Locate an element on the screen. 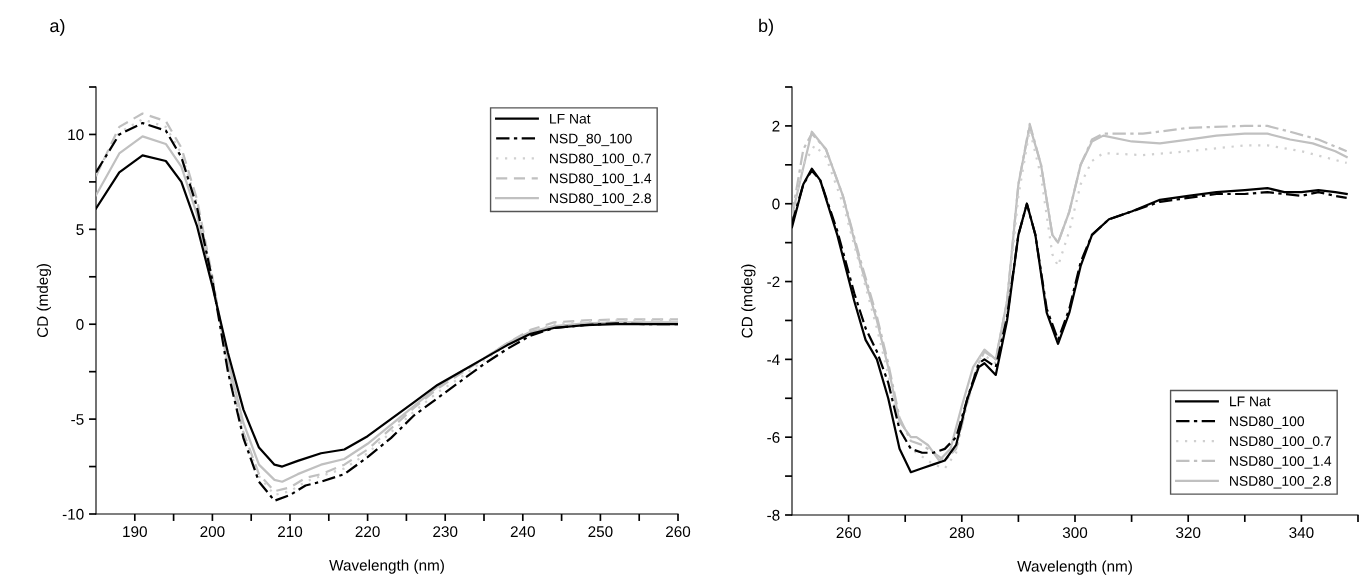  x-tick-label: 190 is located at coordinates (135, 532).